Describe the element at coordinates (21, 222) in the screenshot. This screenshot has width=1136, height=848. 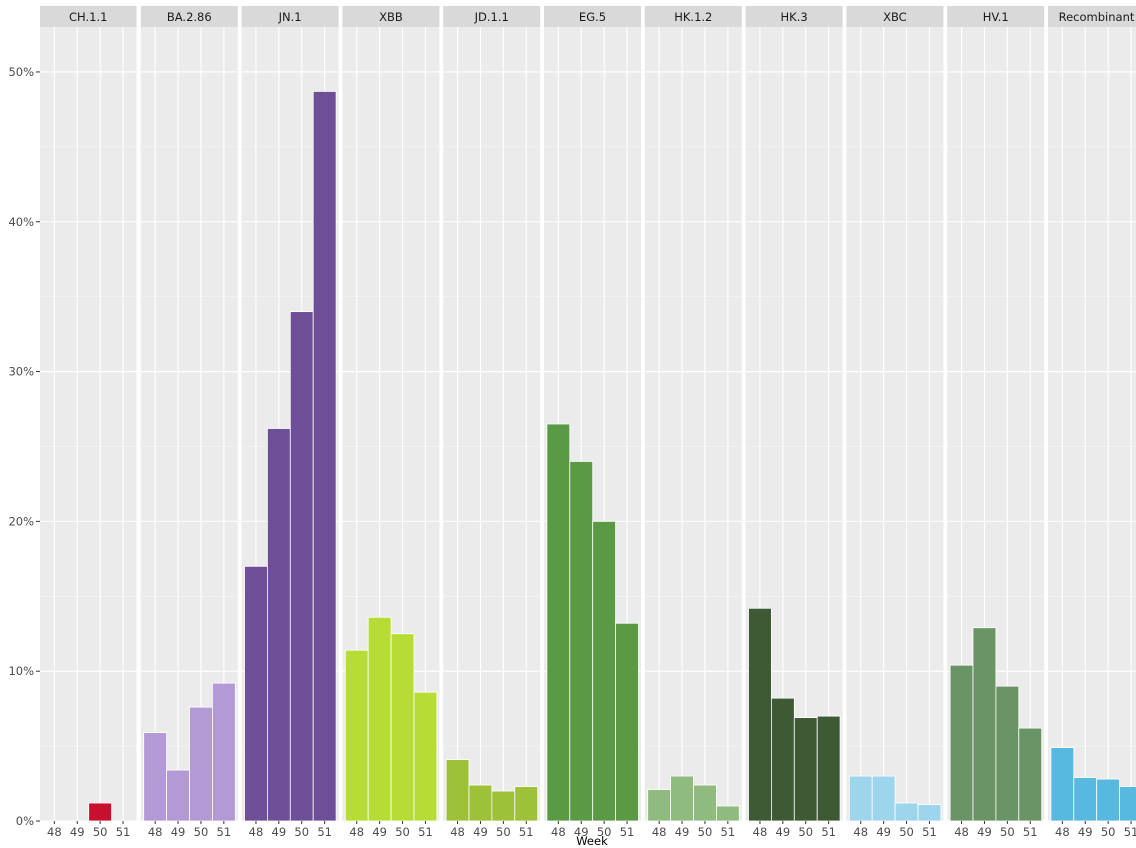
I see `y-tick-label: 40%` at that location.